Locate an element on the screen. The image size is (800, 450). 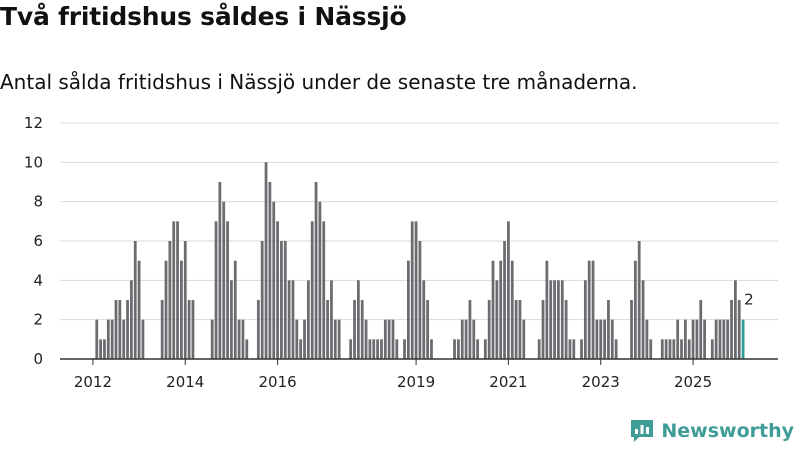
y-tick-label: 6 is located at coordinates (38, 241).